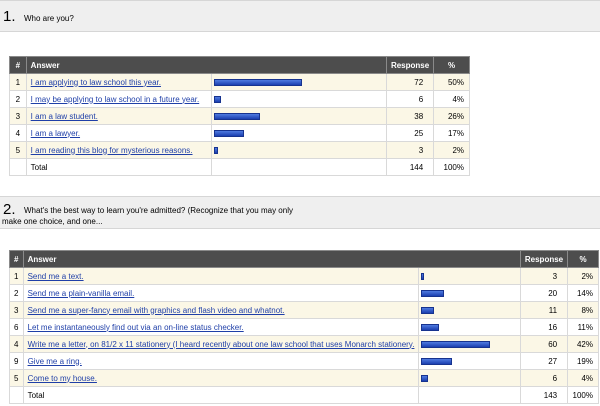 The height and width of the screenshot is (406, 600). What do you see at coordinates (221, 378) in the screenshot?
I see `answer-cell: Come to my house.` at bounding box center [221, 378].